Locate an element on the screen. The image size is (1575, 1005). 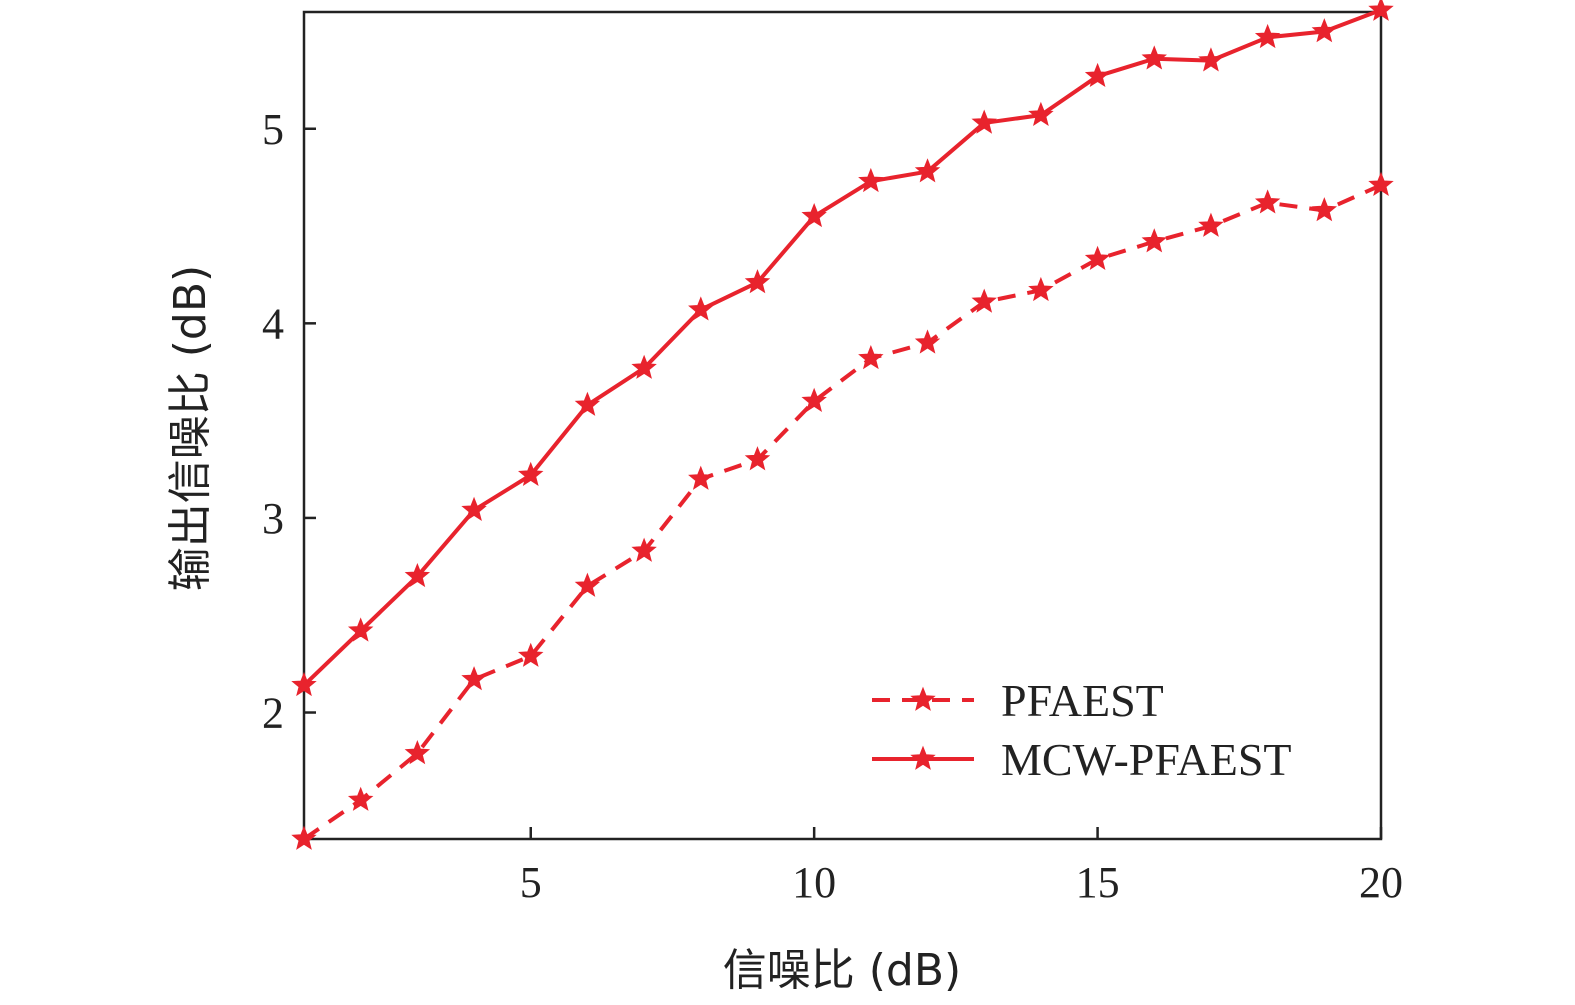
x-axis-title: 信噪比 (dB) is located at coordinates (842, 970).